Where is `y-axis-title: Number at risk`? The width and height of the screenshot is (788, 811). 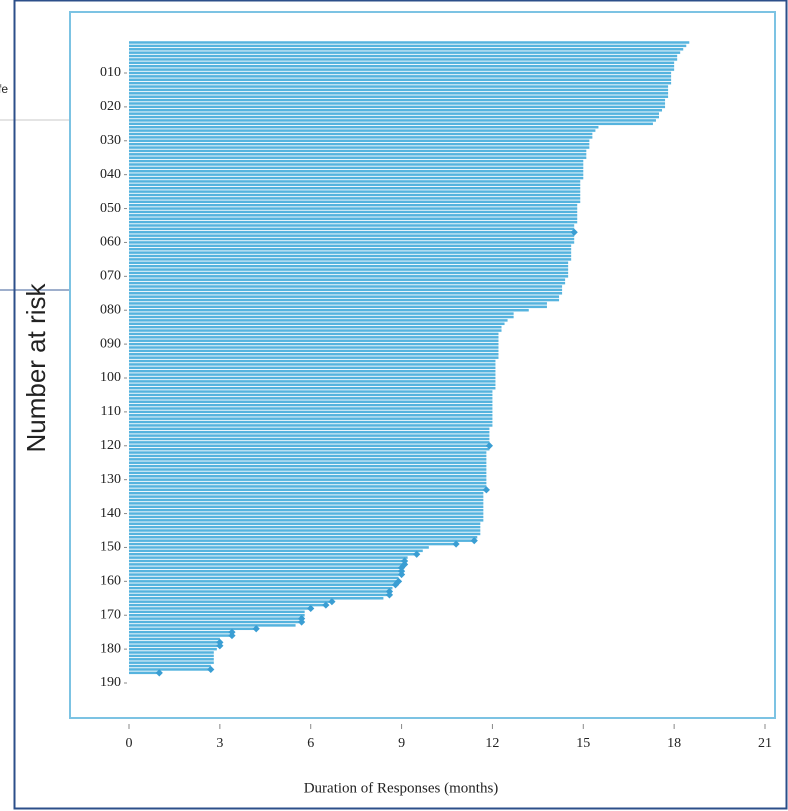
y-axis-title: Number at risk is located at coordinates (36, 367).